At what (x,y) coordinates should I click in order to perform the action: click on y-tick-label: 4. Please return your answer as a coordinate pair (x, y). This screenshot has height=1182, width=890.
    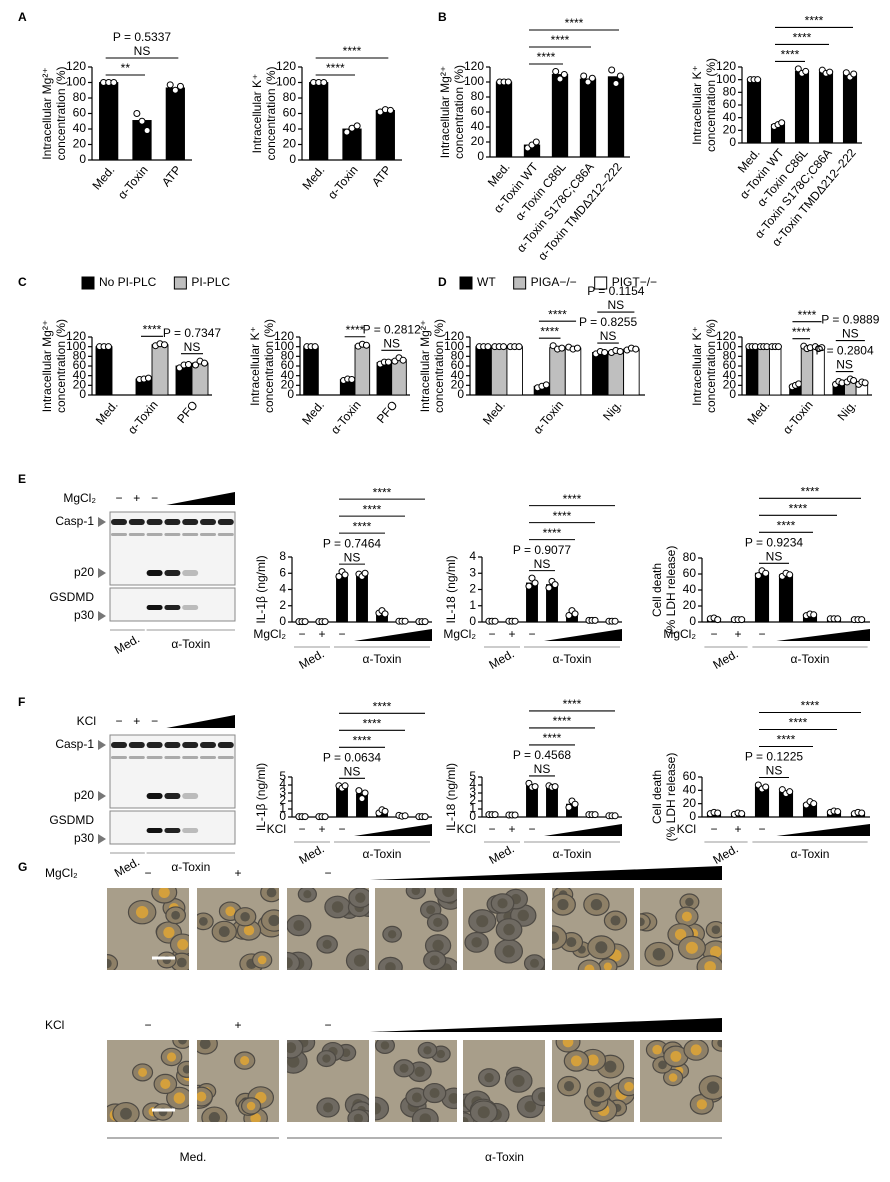
    Looking at the image, I should click on (282, 784).